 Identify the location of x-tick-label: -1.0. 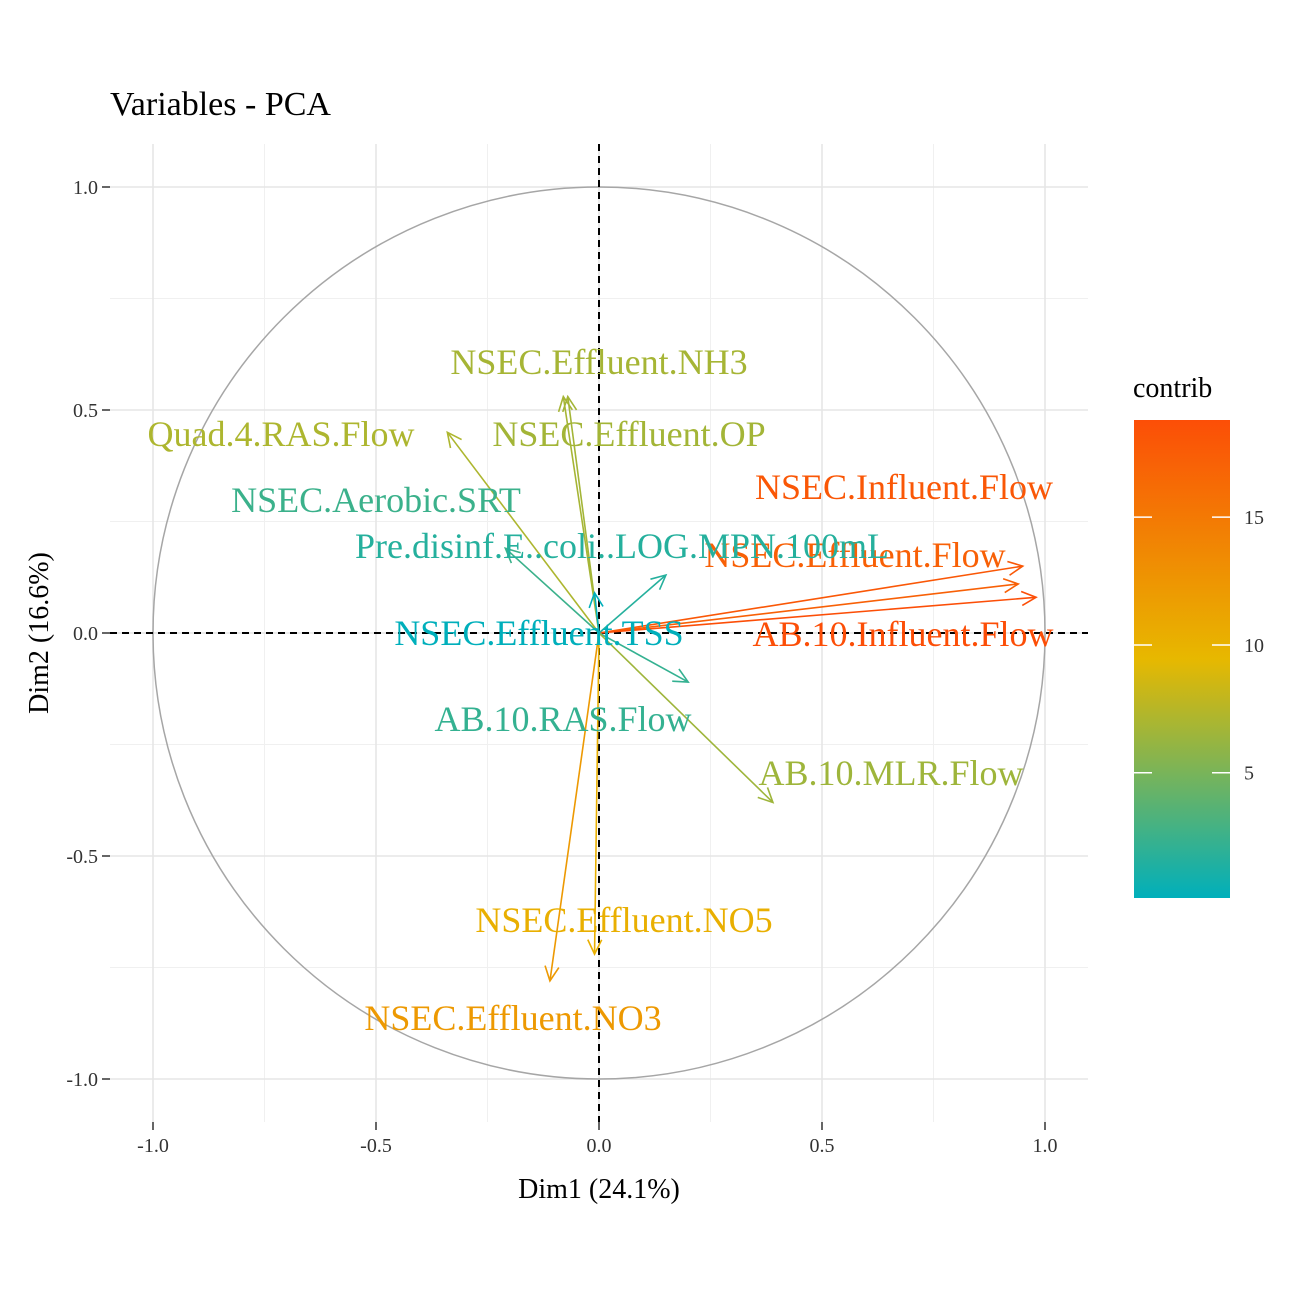
(153, 1146).